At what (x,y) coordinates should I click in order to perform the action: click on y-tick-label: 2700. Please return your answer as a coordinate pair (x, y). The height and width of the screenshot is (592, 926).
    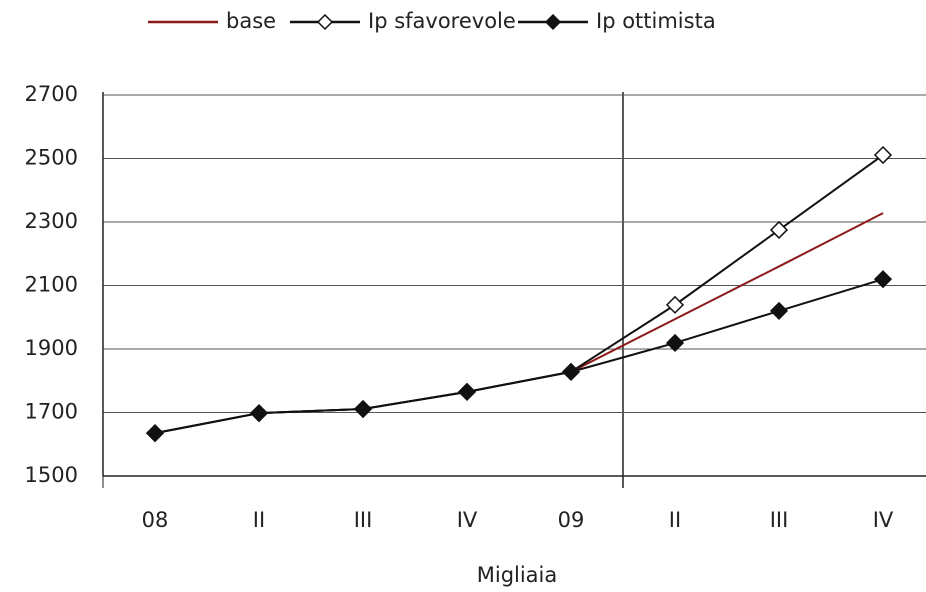
    Looking at the image, I should click on (51, 94).